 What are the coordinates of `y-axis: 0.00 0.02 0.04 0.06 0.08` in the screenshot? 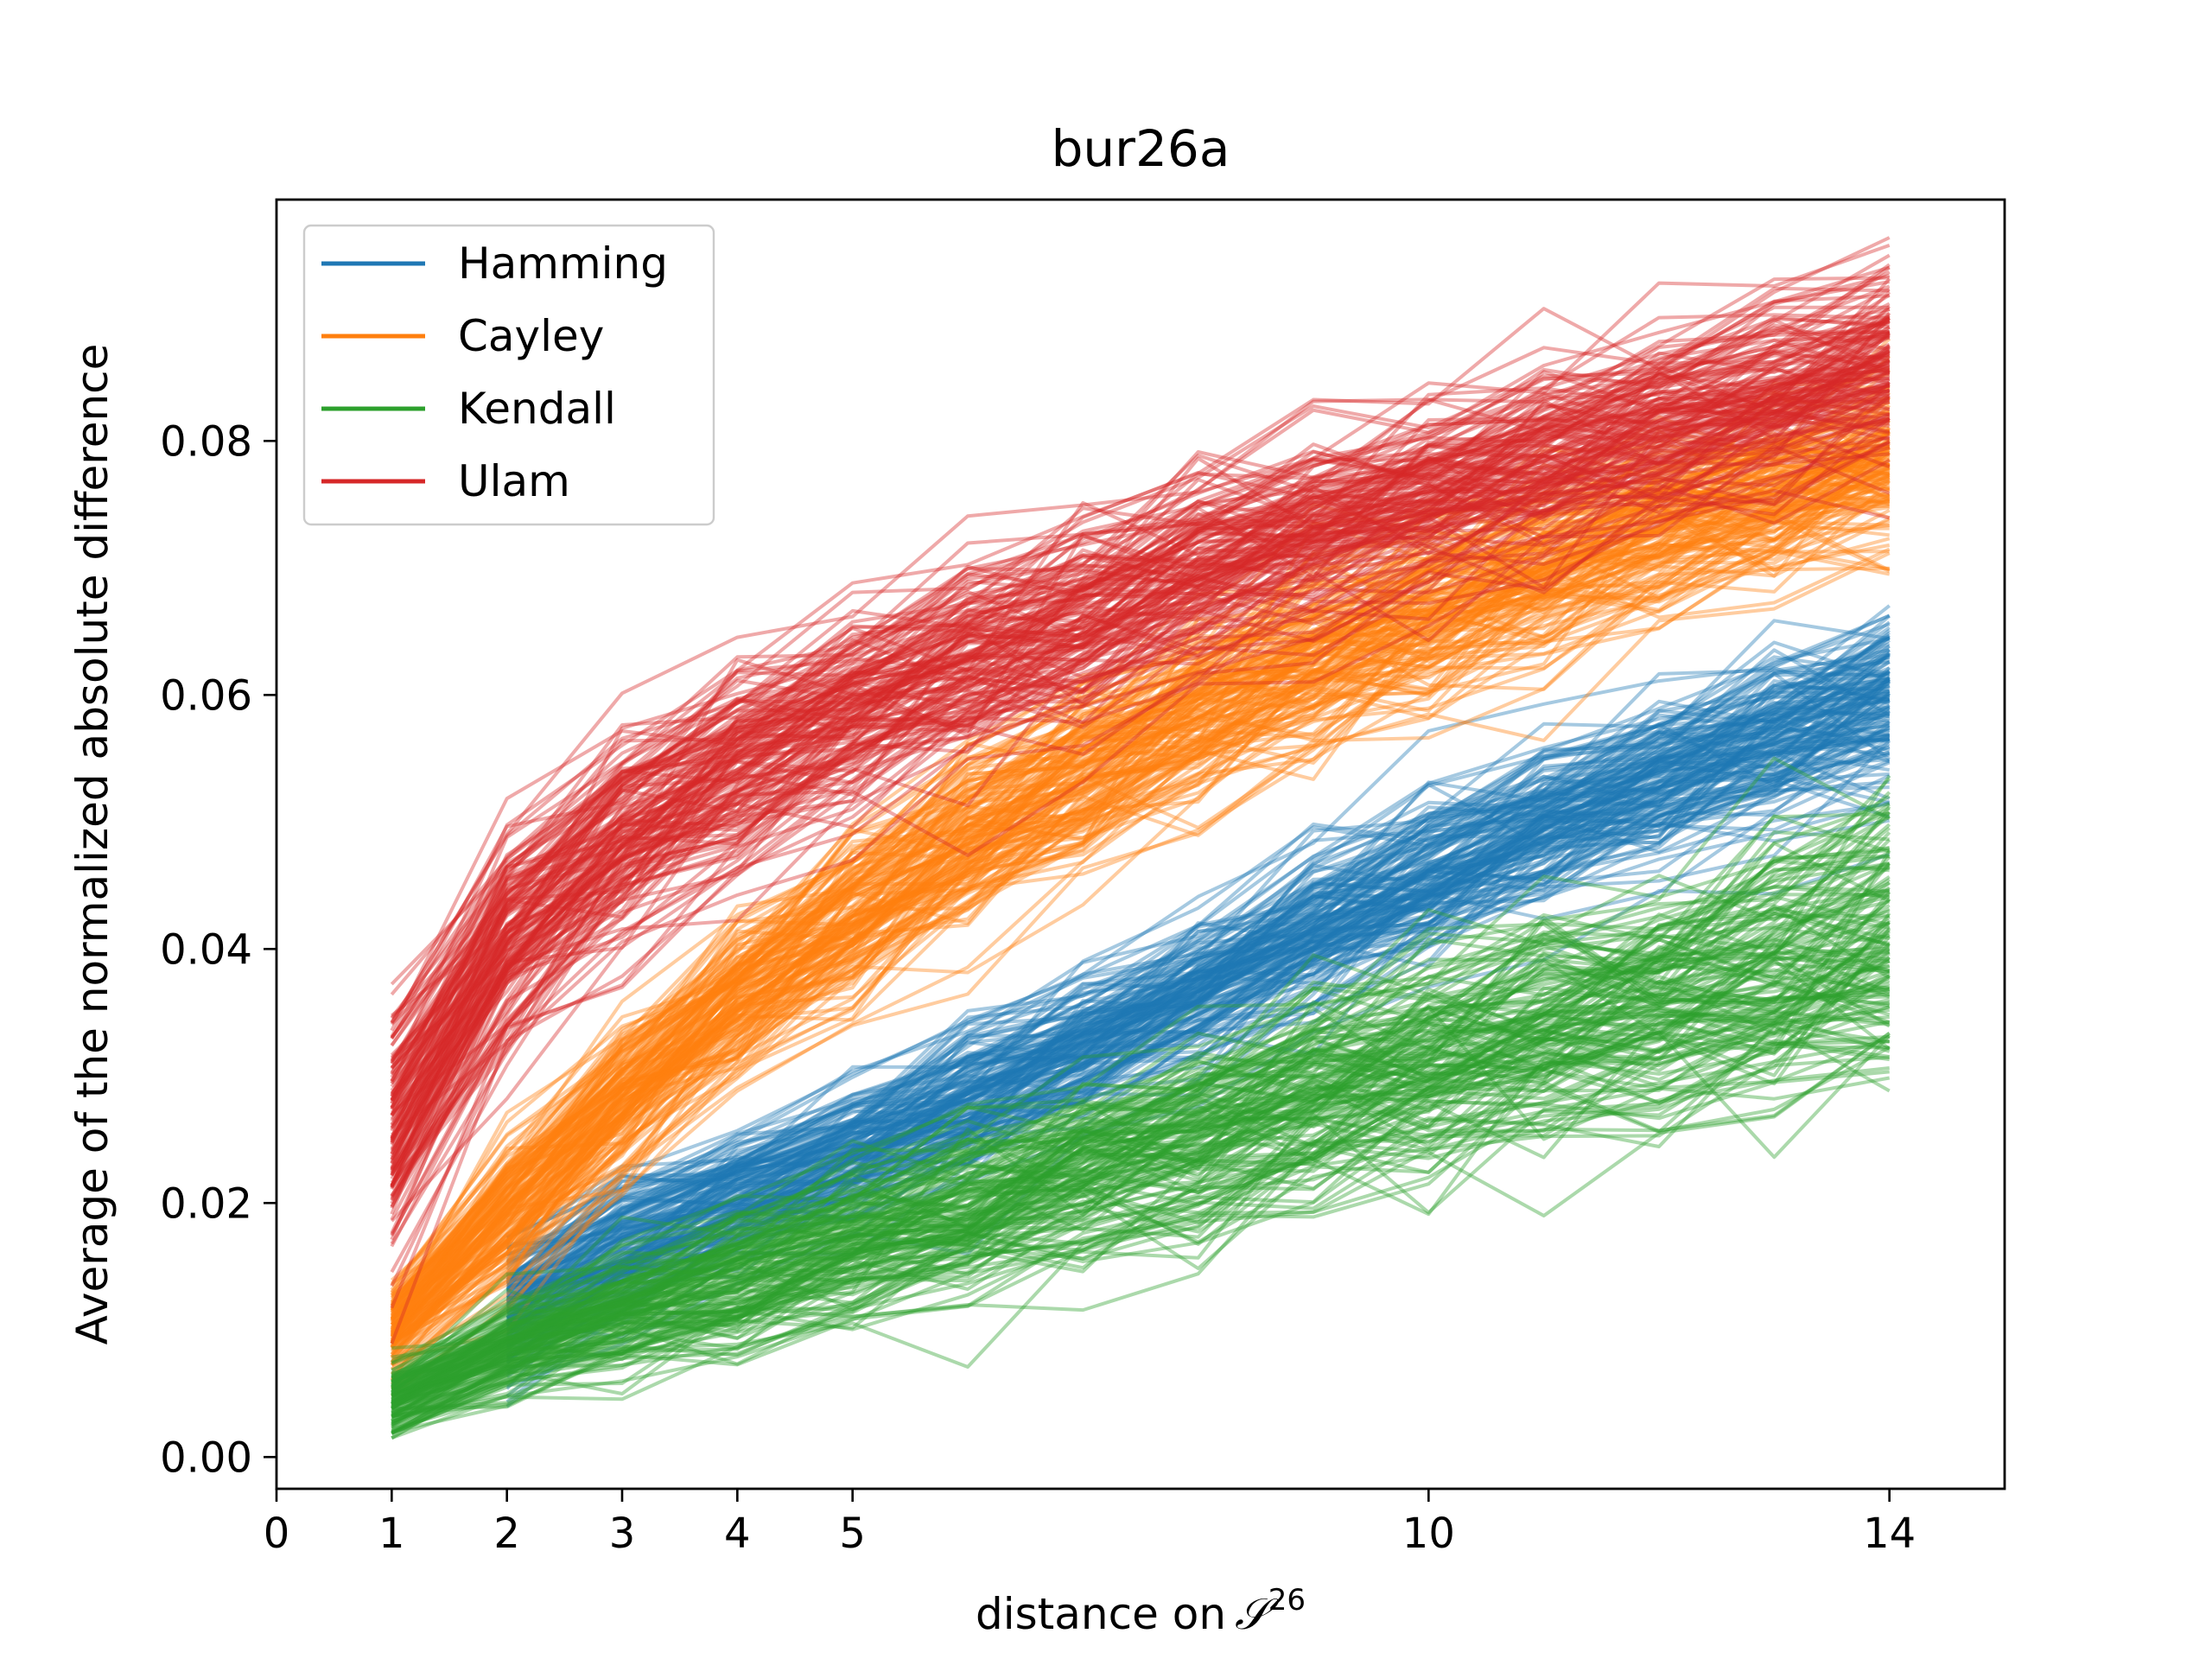 It's located at (218, 949).